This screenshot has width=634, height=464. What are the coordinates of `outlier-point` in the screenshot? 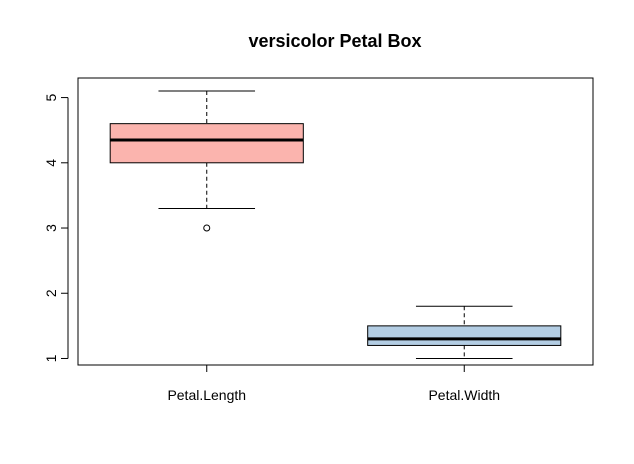 It's located at (207, 228).